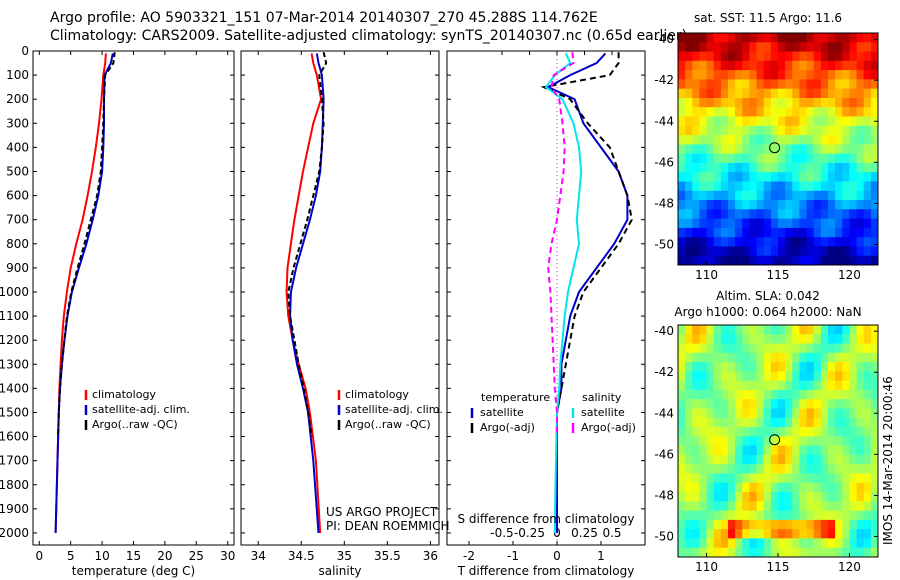 The width and height of the screenshot is (900, 580). What do you see at coordinates (71, 556) in the screenshot?
I see `x-tick-label: 5` at bounding box center [71, 556].